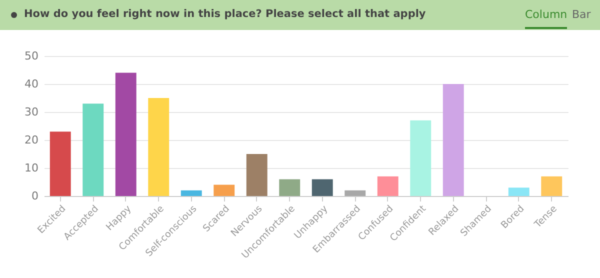  I want to click on chart-title: How do you feel right now in this place? Please select all that apply, so click(225, 14).